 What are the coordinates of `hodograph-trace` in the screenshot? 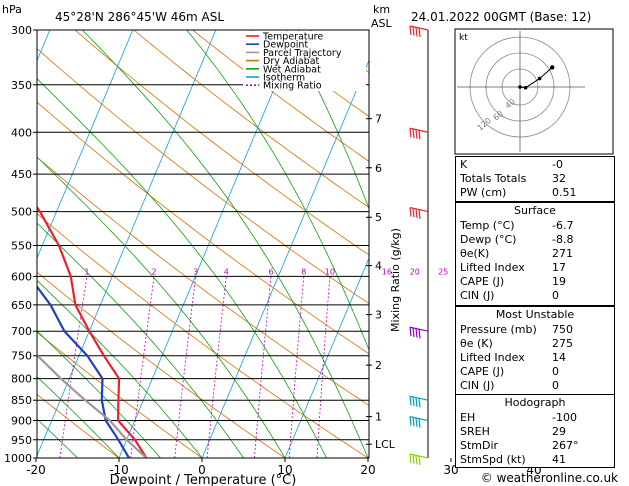 It's located at (536, 78).